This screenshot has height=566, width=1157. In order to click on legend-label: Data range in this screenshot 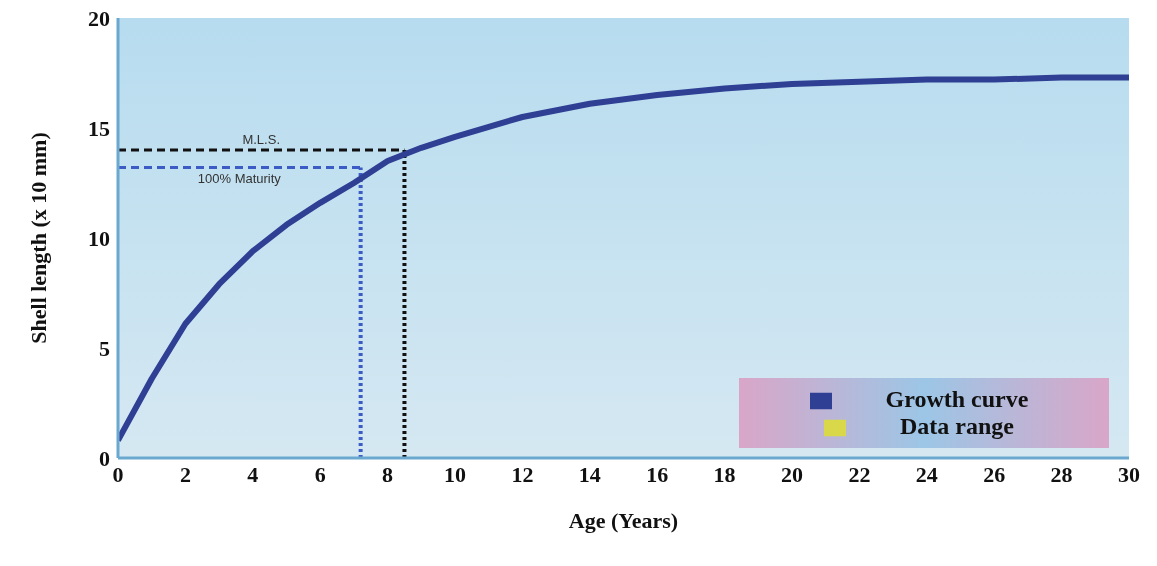, I will do `click(957, 426)`.